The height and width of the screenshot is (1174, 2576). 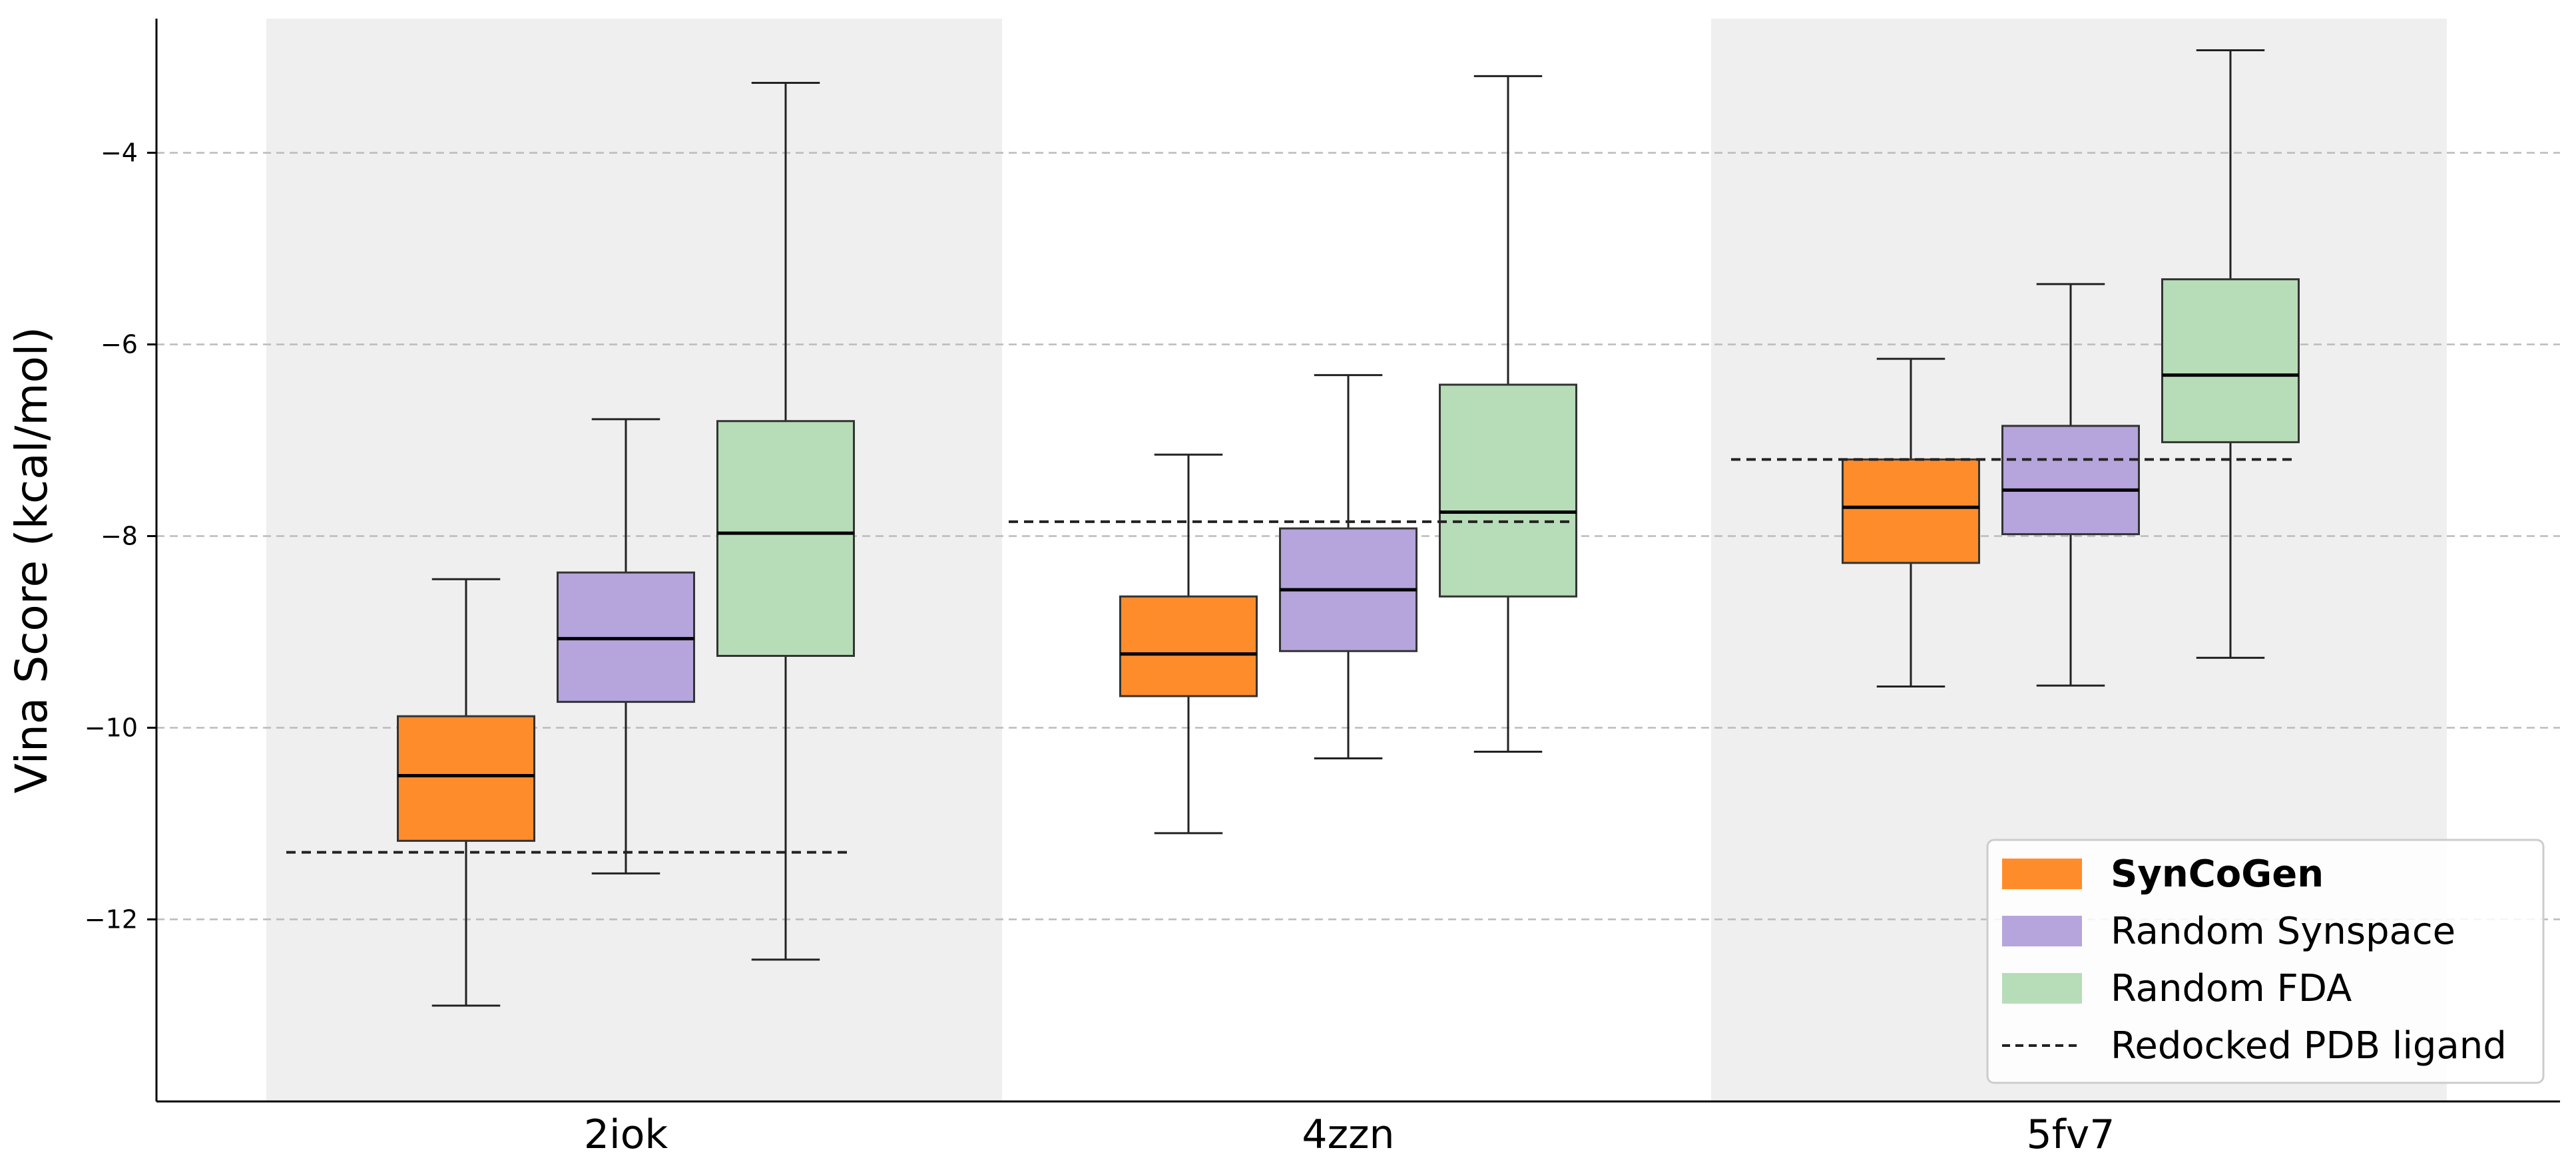 I want to click on box-syncogen-5fv7, so click(x=1911, y=522).